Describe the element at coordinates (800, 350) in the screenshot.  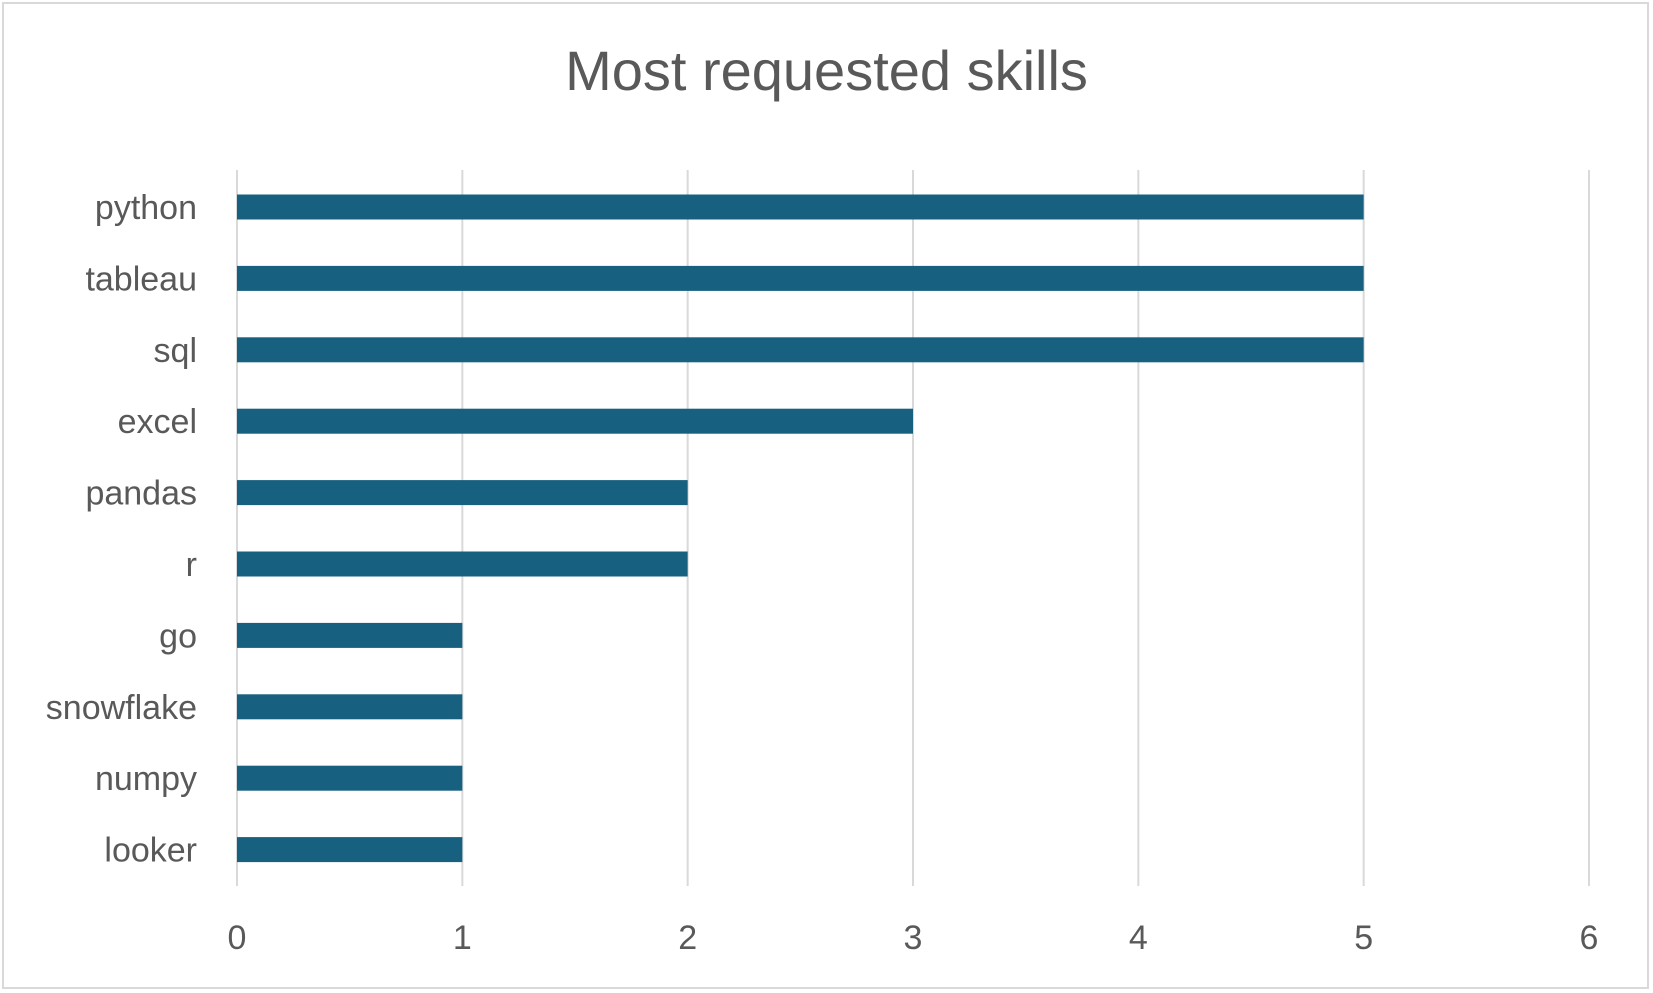
I see `bar-sql` at that location.